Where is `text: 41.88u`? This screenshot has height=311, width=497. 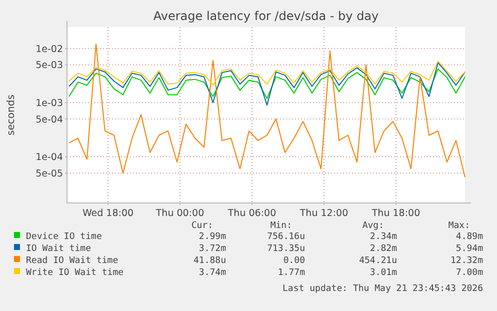
text: 41.88u is located at coordinates (209, 261).